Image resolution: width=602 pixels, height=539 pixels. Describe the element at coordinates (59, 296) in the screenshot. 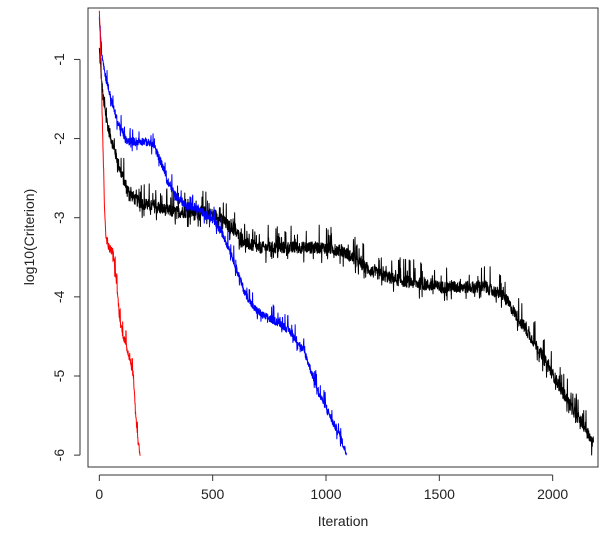

I see `y-tick-label: -4` at that location.